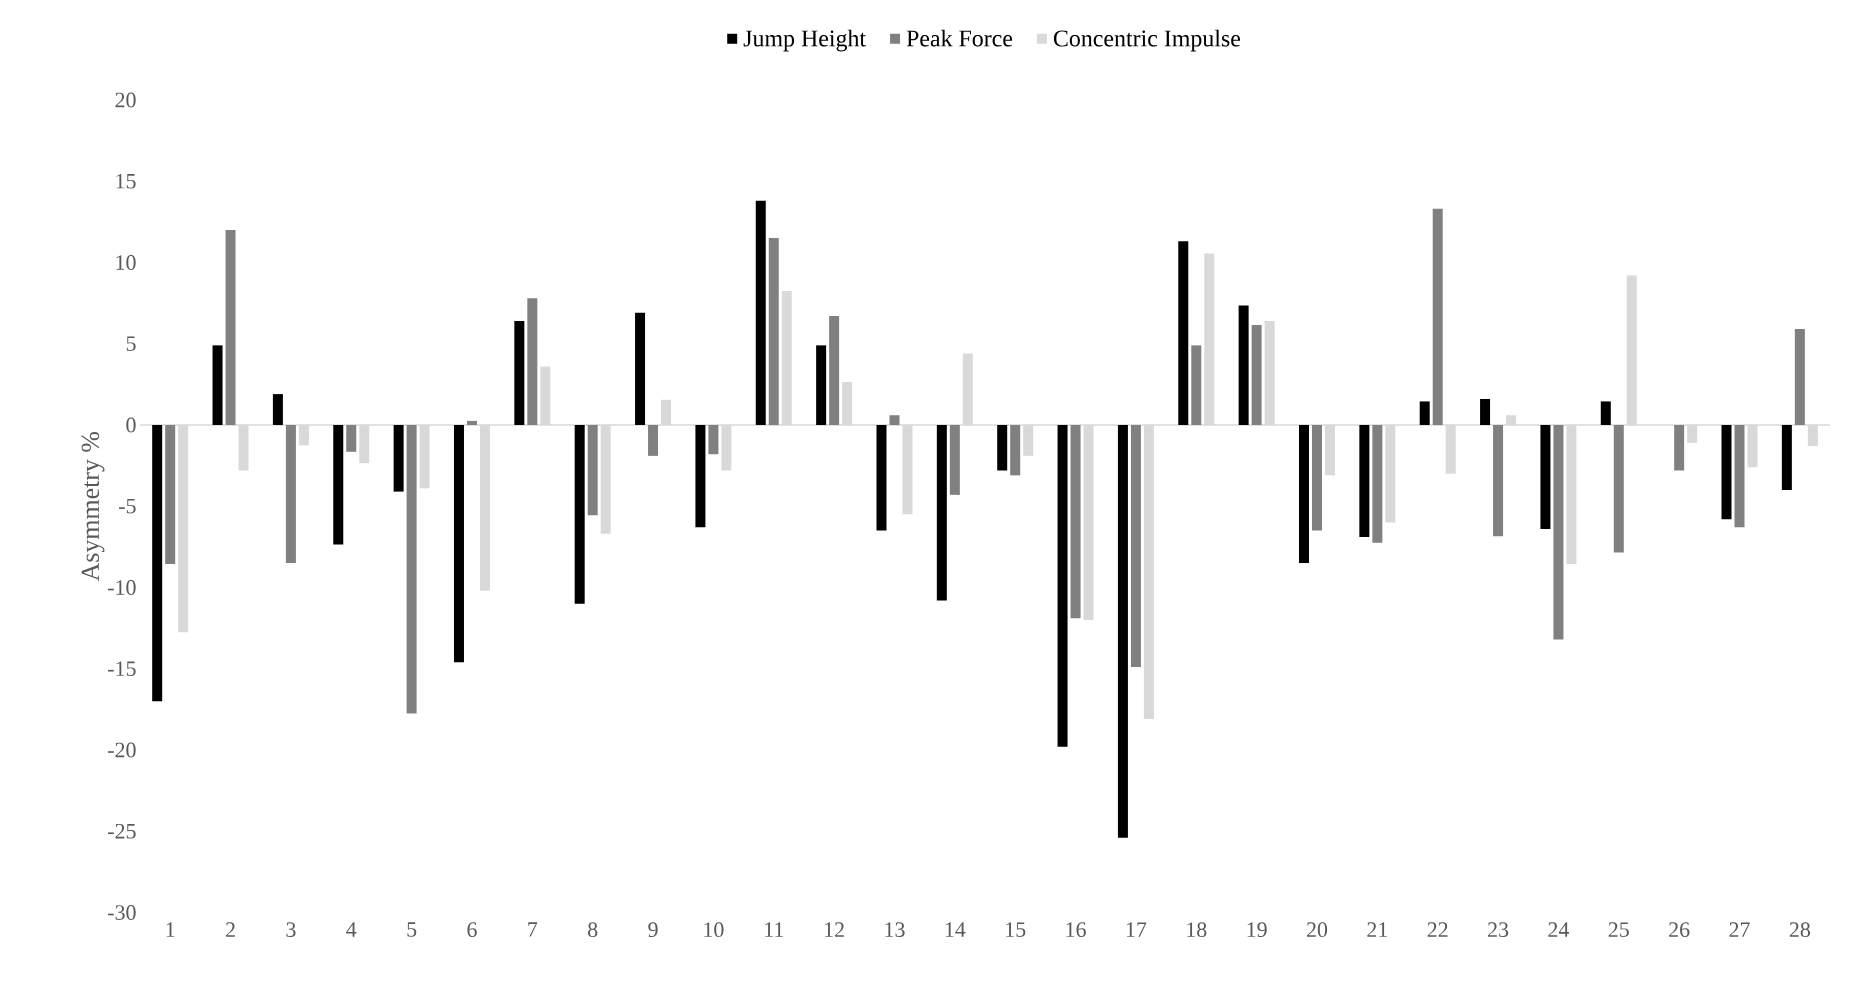 Image resolution: width=1852 pixels, height=991 pixels. What do you see at coordinates (127, 506) in the screenshot?
I see `y-tick-label: -5` at bounding box center [127, 506].